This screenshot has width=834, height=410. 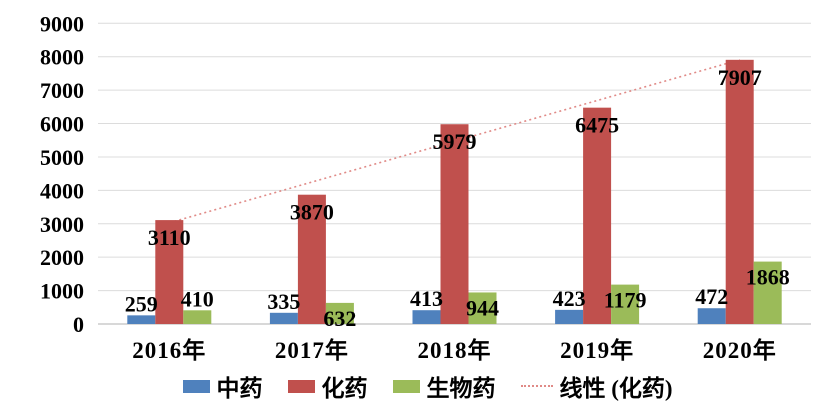 I want to click on bar-中药-2017年, so click(x=283, y=318).